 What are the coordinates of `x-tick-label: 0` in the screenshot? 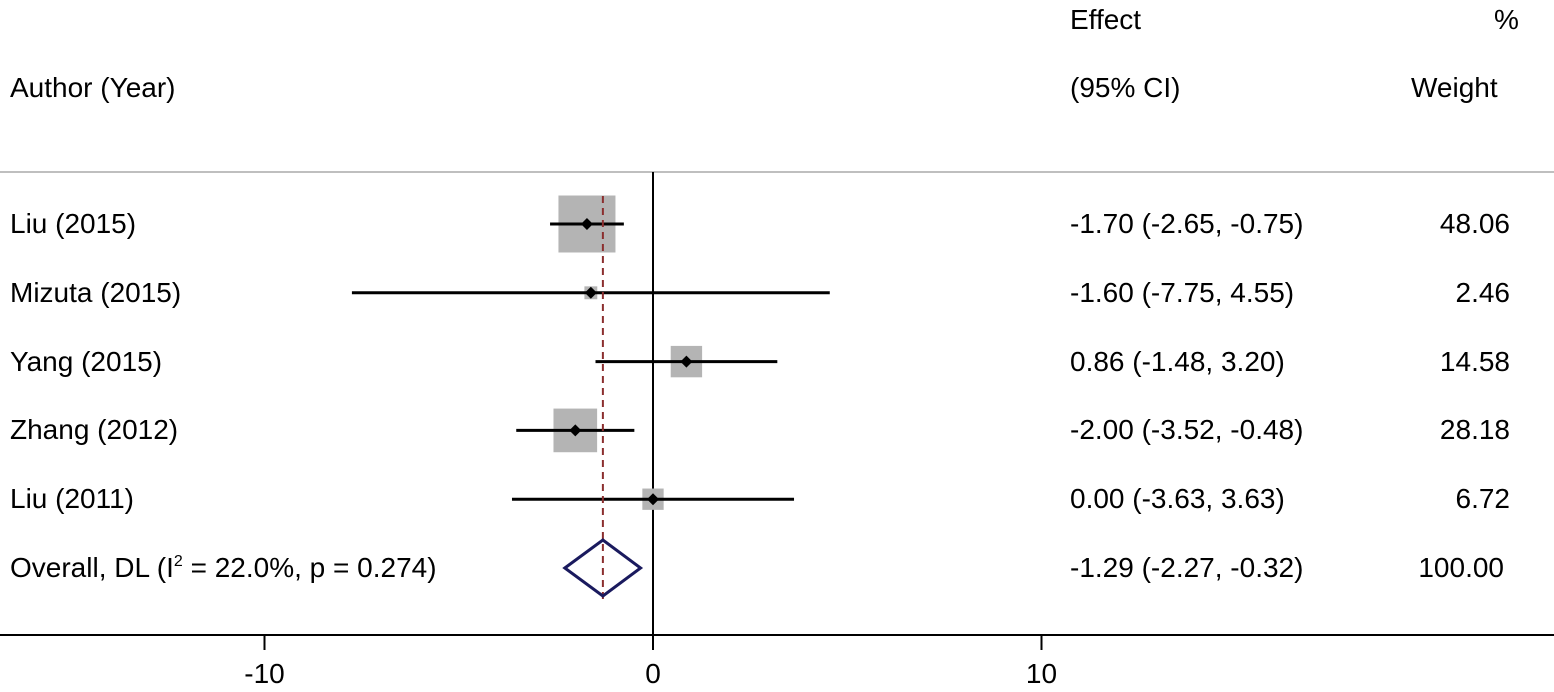 It's located at (653, 673).